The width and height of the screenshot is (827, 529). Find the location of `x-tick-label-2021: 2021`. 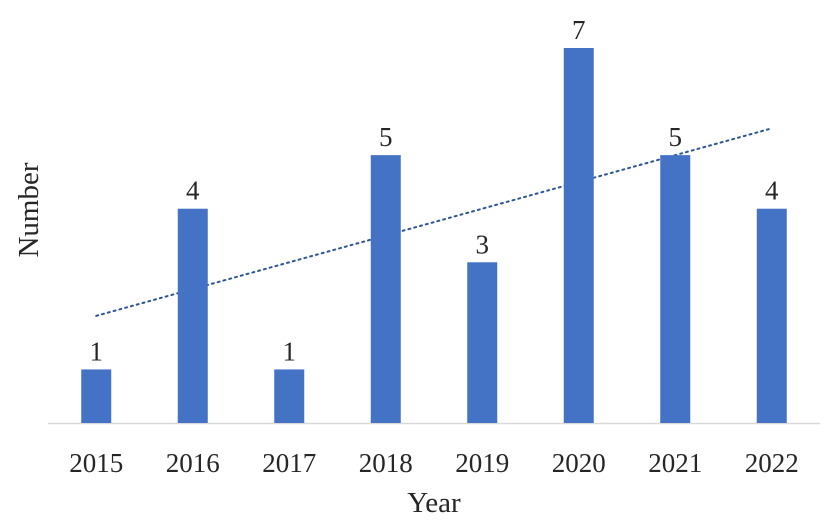

x-tick-label-2021: 2021 is located at coordinates (675, 463).